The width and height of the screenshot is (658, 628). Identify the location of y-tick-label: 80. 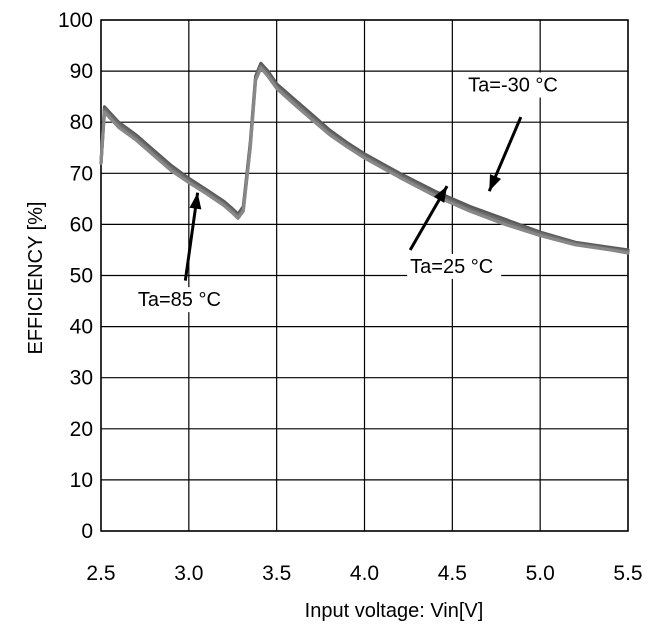
(81, 122).